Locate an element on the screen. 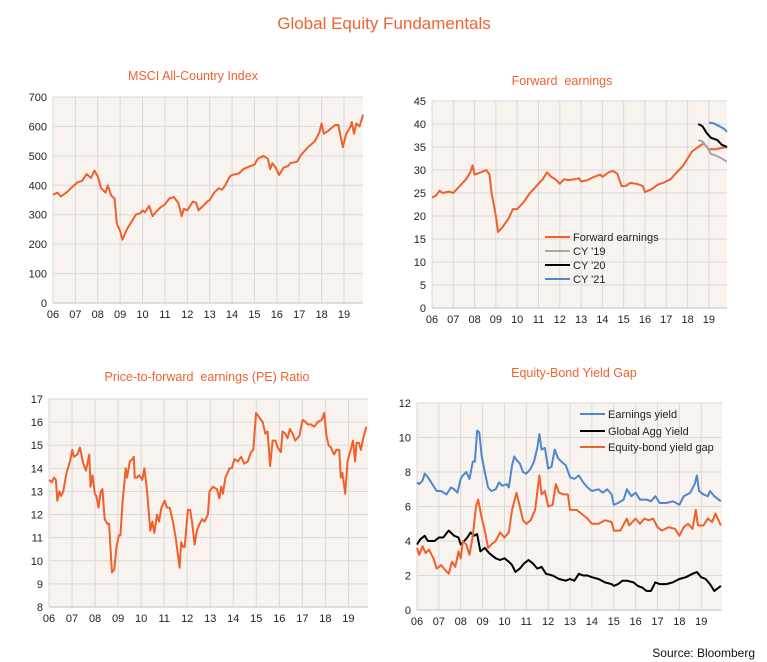 The image size is (767, 662). y-tick-label: 400 is located at coordinates (38, 186).